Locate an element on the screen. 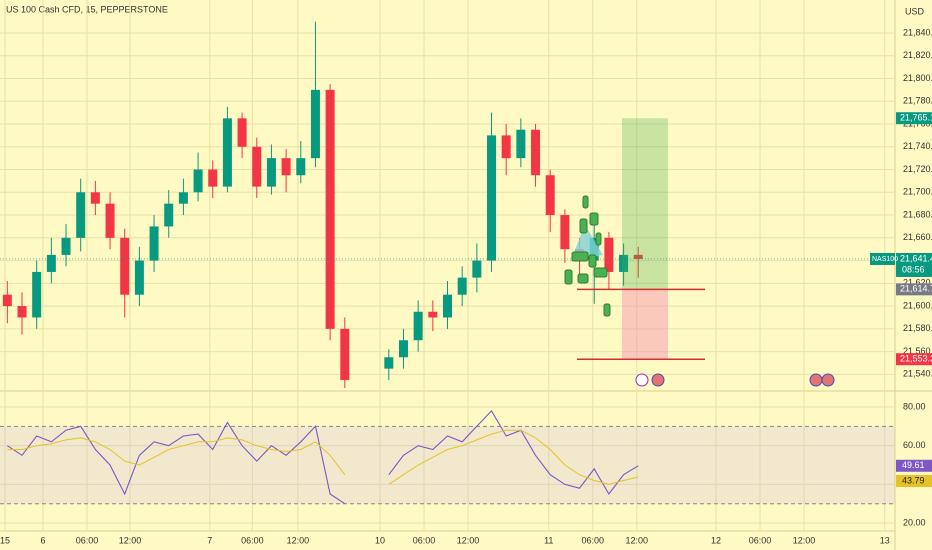  symbol-tag-bg is located at coordinates (882, 258).